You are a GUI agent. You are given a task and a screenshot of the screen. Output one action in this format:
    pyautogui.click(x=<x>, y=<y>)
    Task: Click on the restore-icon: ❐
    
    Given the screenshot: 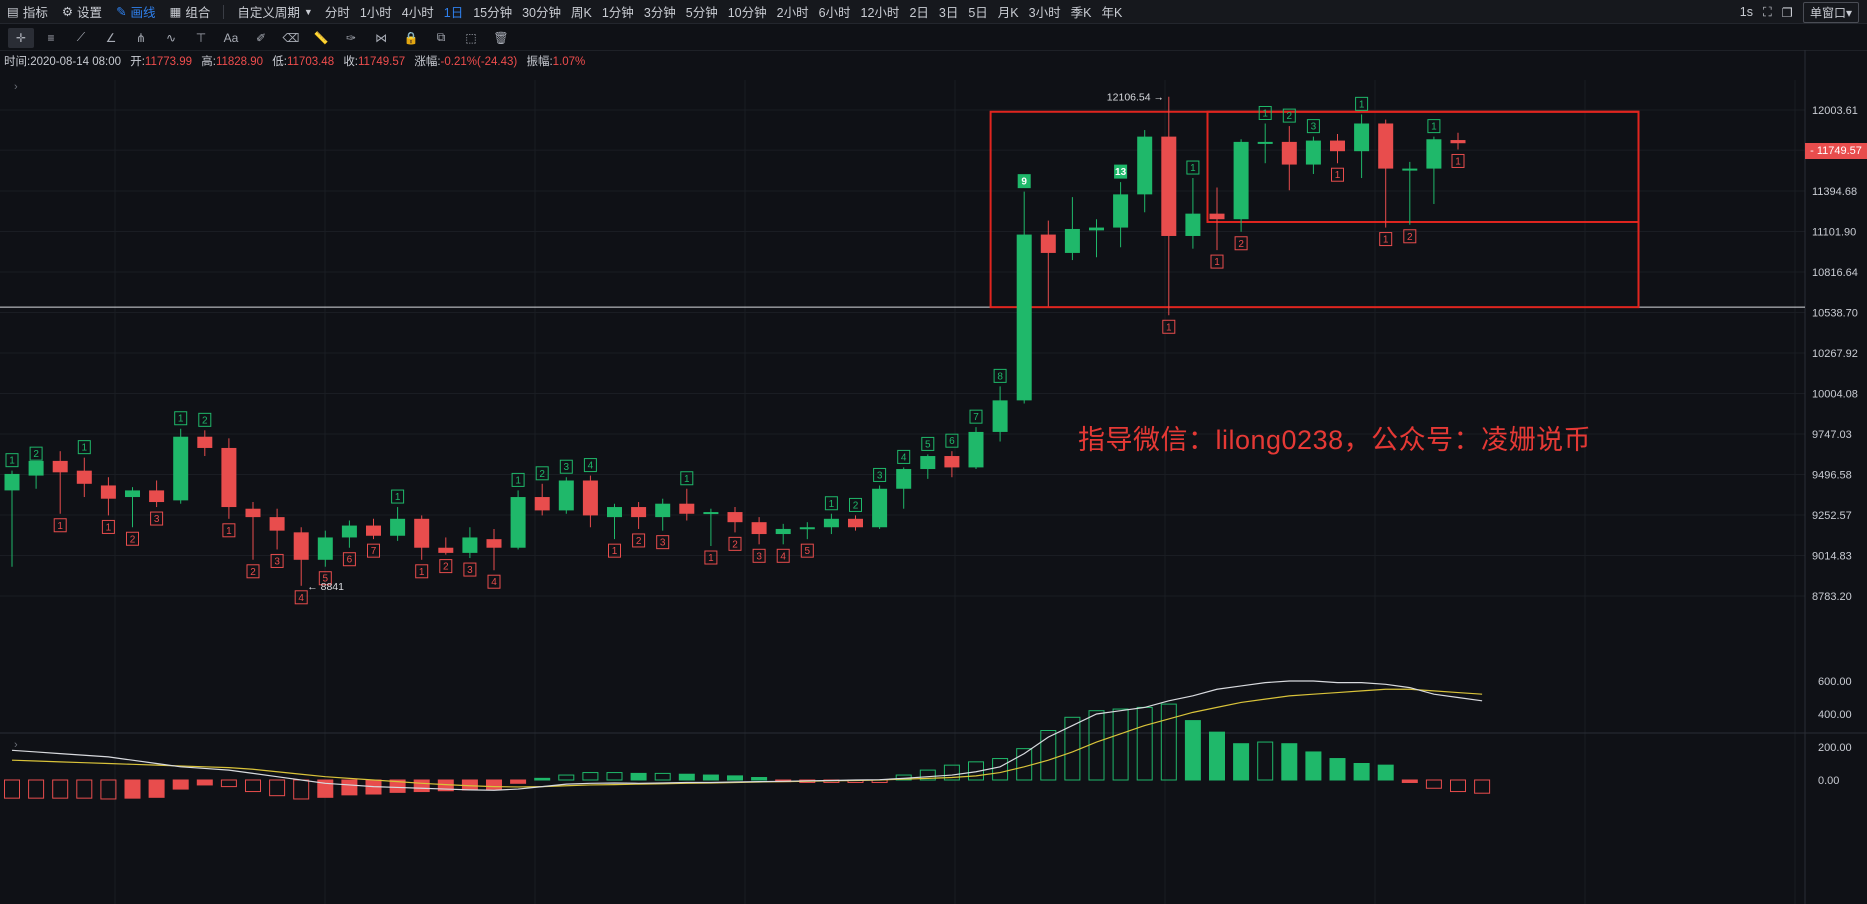 What is the action you would take?
    pyautogui.click(x=1787, y=12)
    